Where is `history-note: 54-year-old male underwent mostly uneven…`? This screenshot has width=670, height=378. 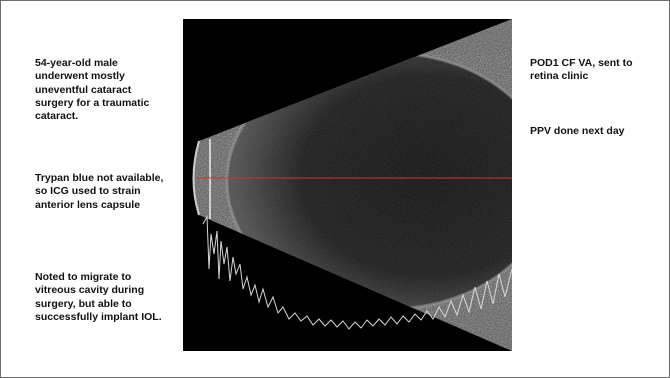 history-note: 54-year-old male underwent mostly uneven… is located at coordinates (92, 90).